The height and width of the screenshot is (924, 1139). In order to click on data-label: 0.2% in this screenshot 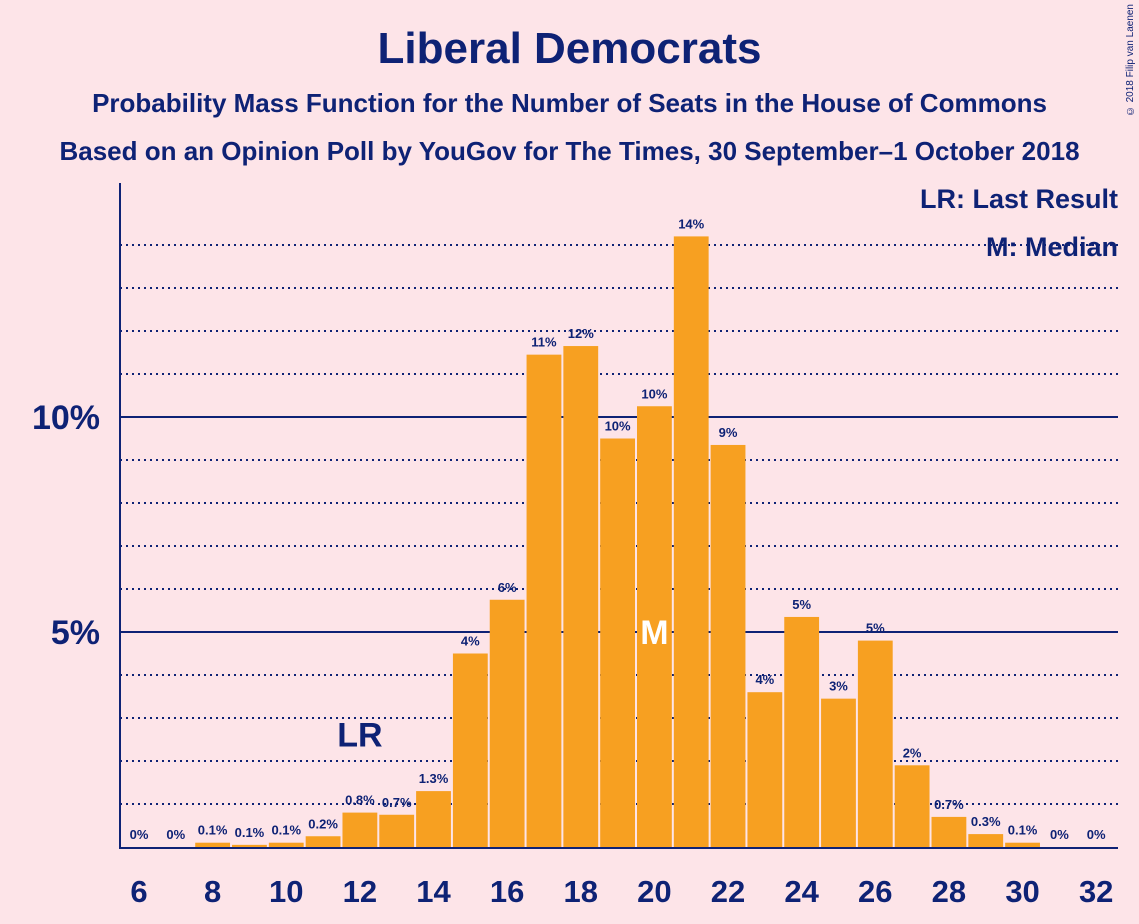, I will do `click(323, 823)`.